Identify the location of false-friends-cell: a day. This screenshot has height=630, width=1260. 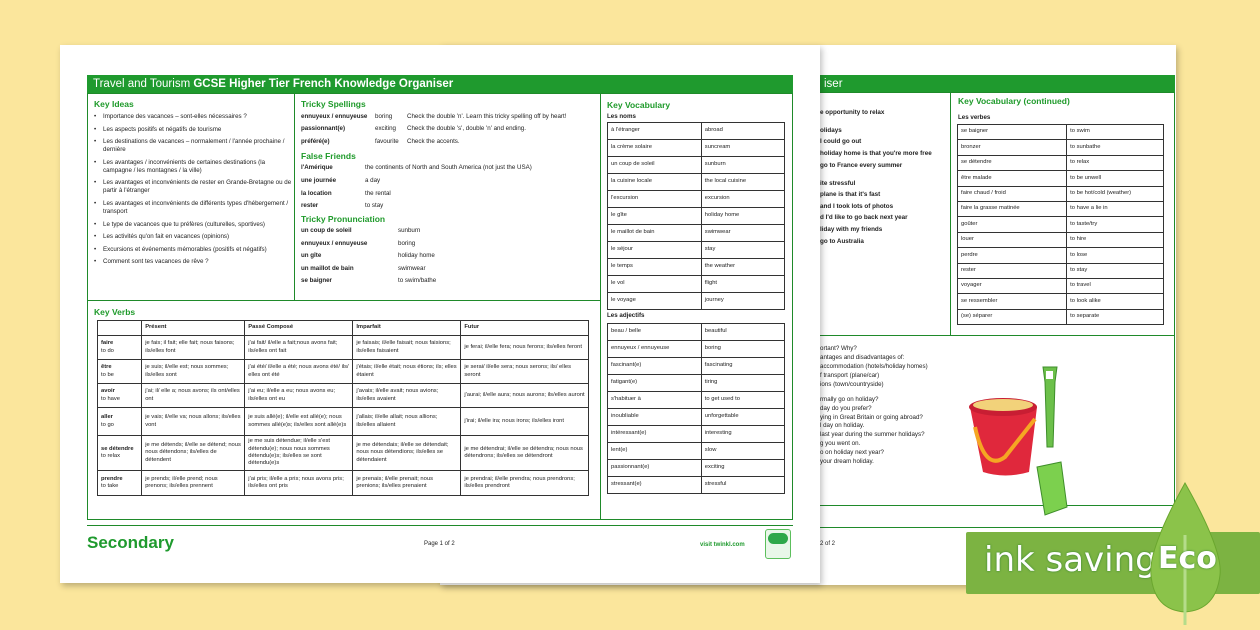
(373, 180).